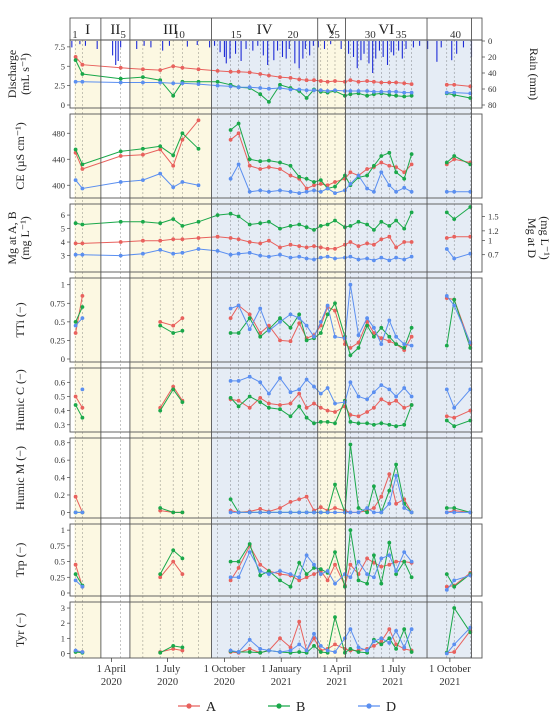  Describe the element at coordinates (273, 327) in the screenshot. I see `series-tti-B` at that location.